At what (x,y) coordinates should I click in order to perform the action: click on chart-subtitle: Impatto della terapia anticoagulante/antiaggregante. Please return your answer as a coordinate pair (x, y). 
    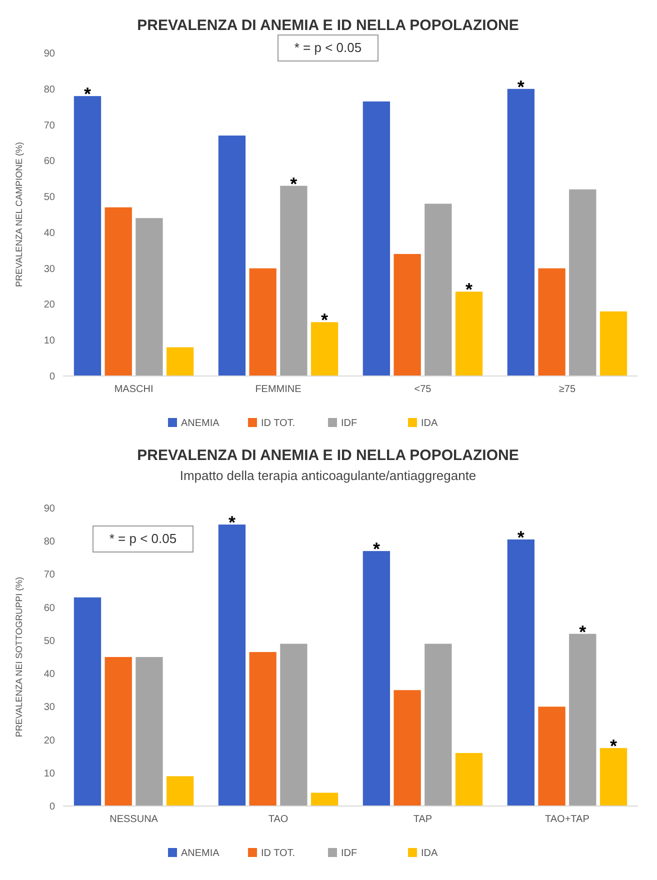
    Looking at the image, I should click on (328, 475).